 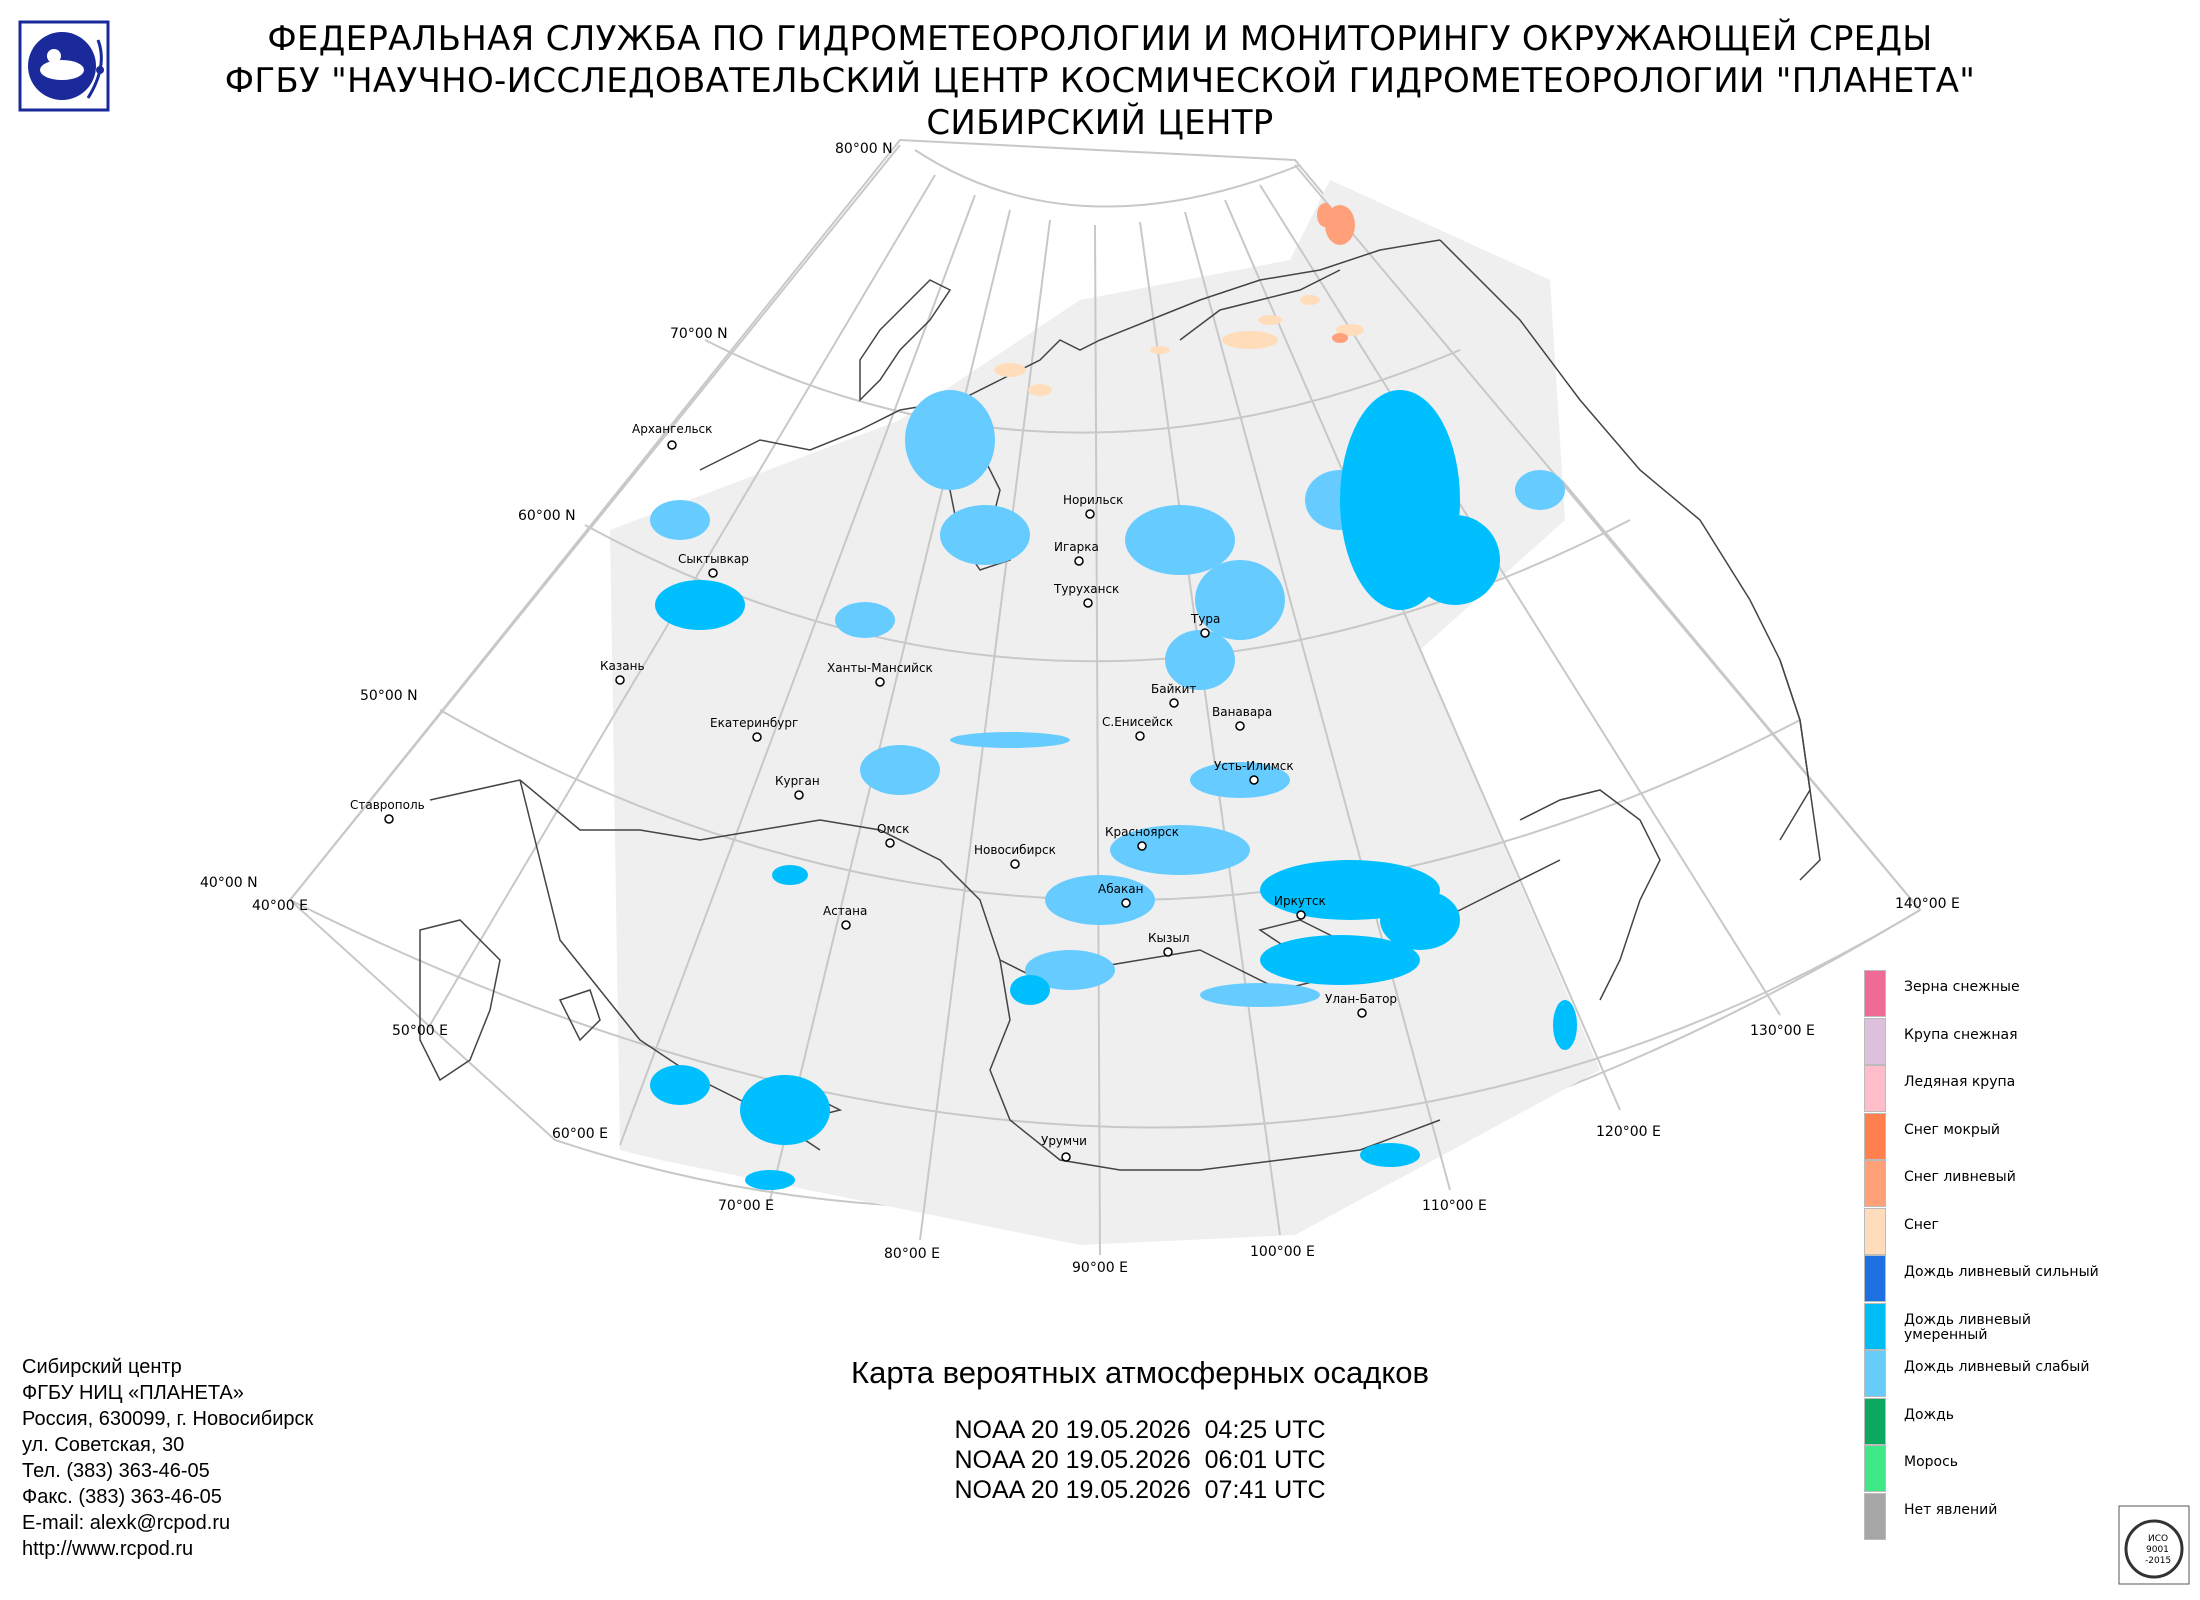 What do you see at coordinates (1929, 1414) in the screenshot?
I see `legend-label: Дождь` at bounding box center [1929, 1414].